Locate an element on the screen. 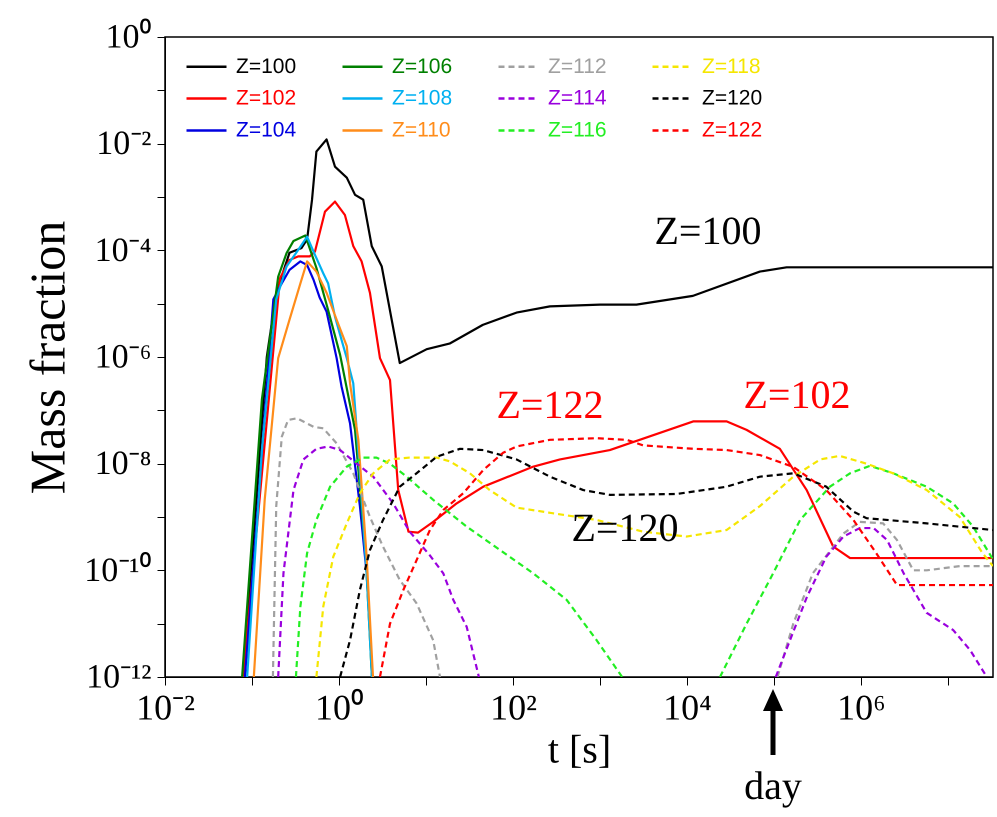  x-axis-title: t [s] is located at coordinates (580, 749).